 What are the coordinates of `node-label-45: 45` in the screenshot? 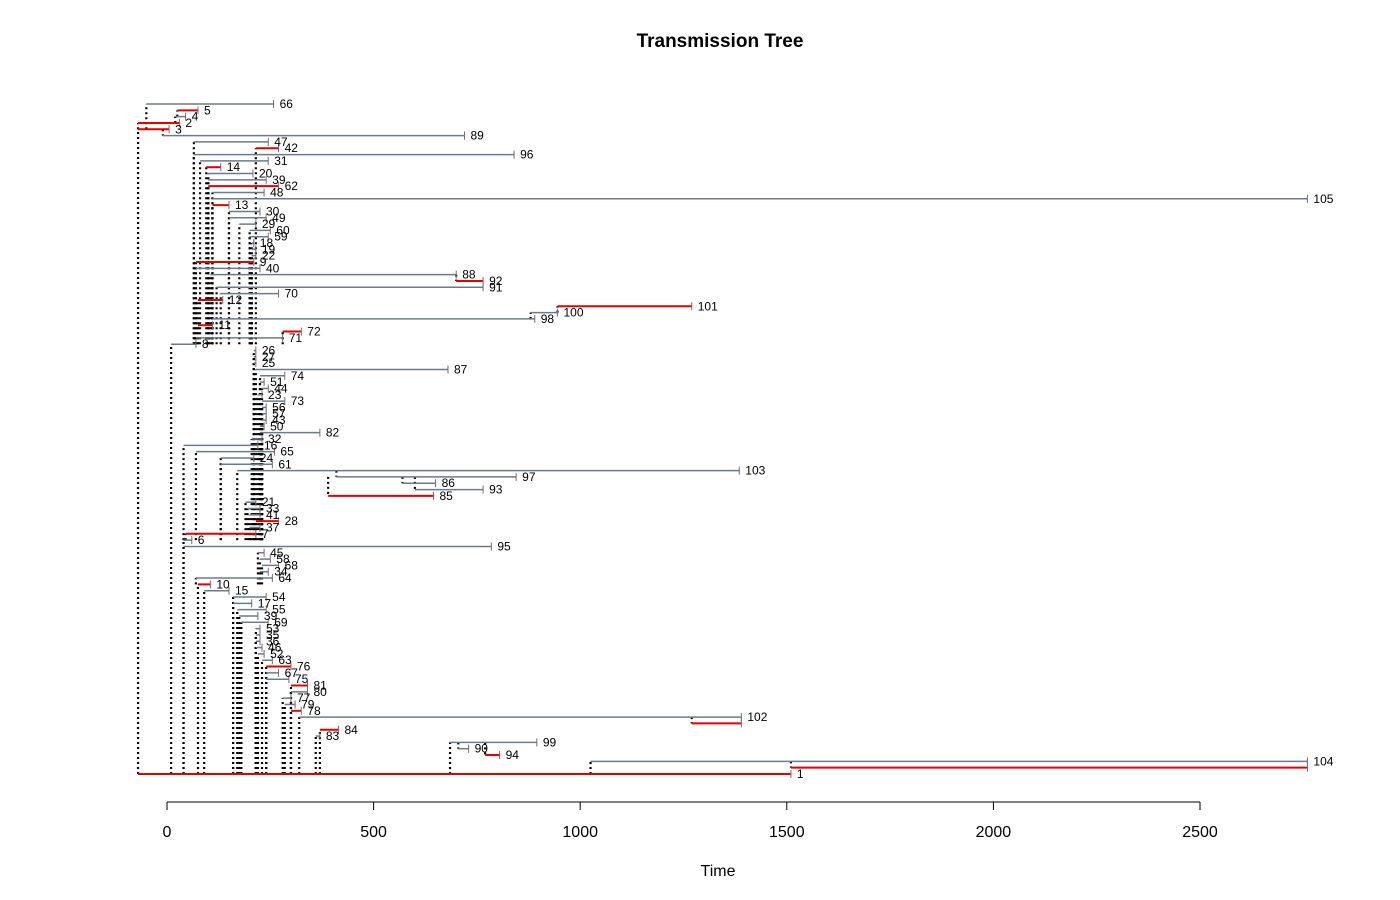 It's located at (277, 553).